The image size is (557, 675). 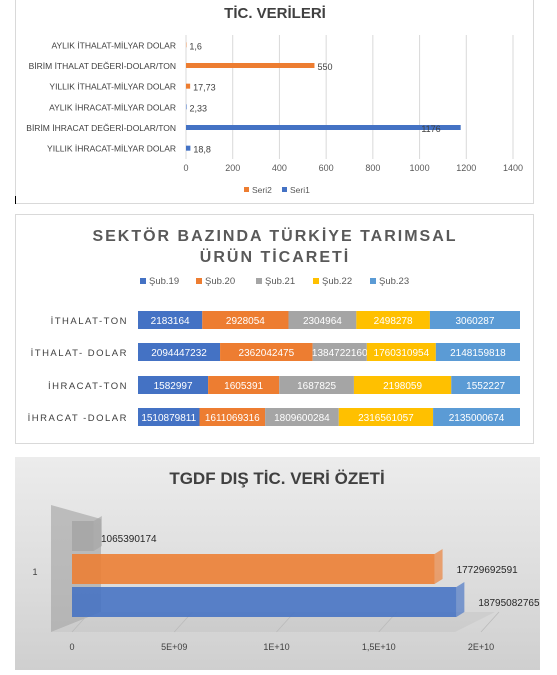 I want to click on data-label: 17729692591, so click(x=488, y=570).